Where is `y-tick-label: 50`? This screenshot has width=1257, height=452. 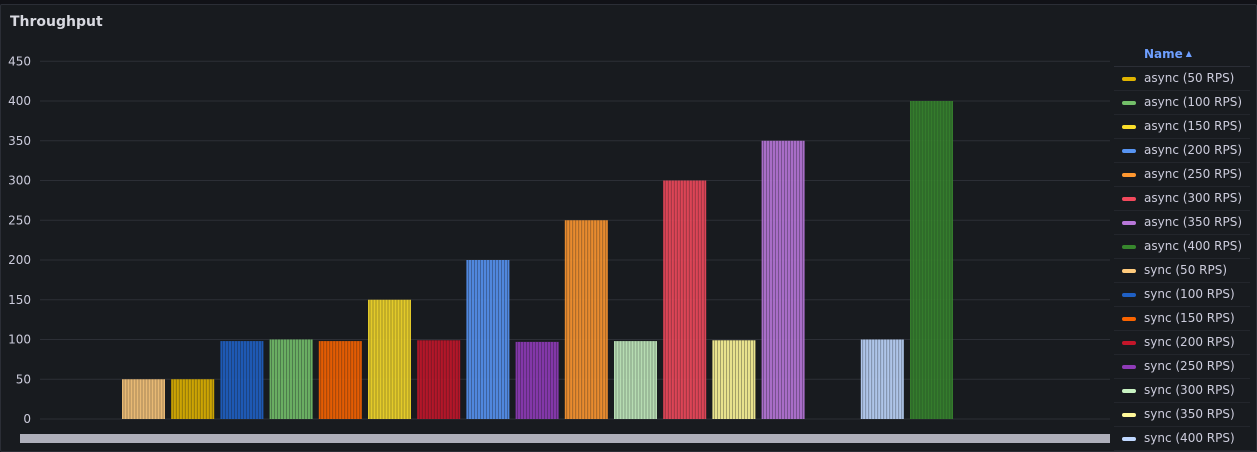 y-tick-label: 50 is located at coordinates (23, 379).